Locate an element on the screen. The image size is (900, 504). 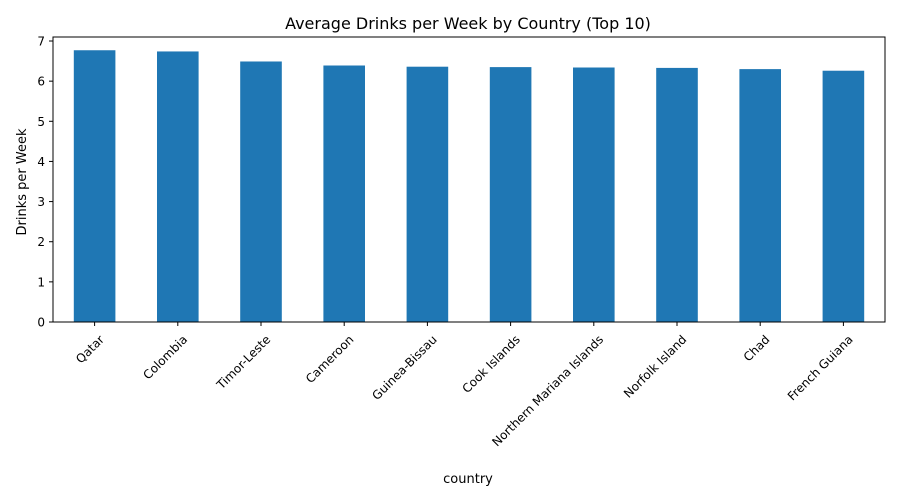
x-tick-label: Chad is located at coordinates (757, 348).